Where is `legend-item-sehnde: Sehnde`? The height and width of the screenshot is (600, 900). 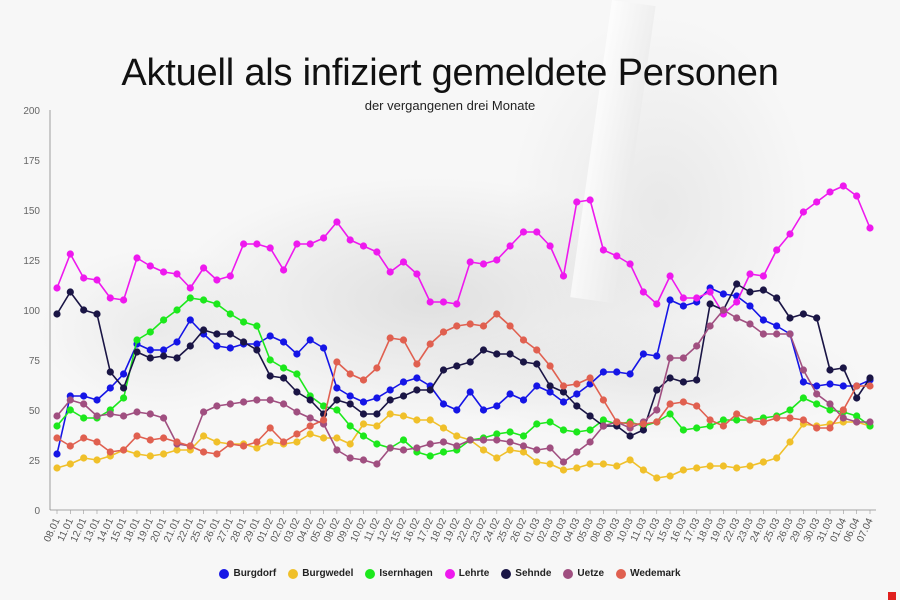
legend-item-sehnde: Sehnde is located at coordinates (526, 573).